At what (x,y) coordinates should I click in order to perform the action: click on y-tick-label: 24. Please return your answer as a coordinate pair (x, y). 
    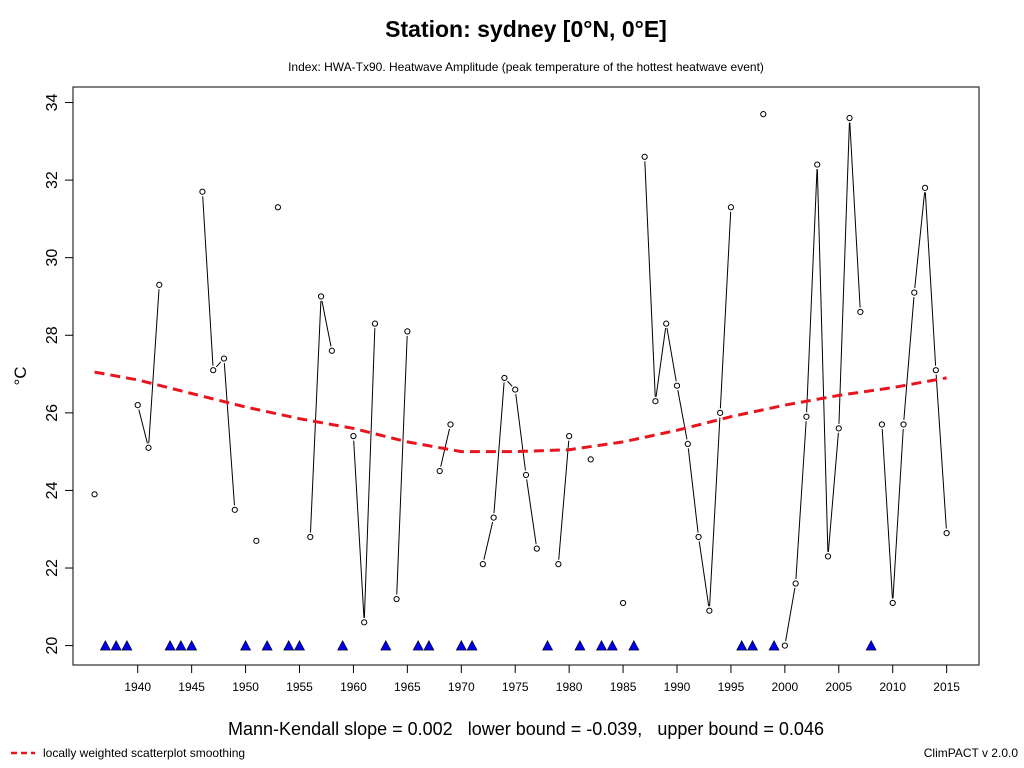
    Looking at the image, I should click on (52, 490).